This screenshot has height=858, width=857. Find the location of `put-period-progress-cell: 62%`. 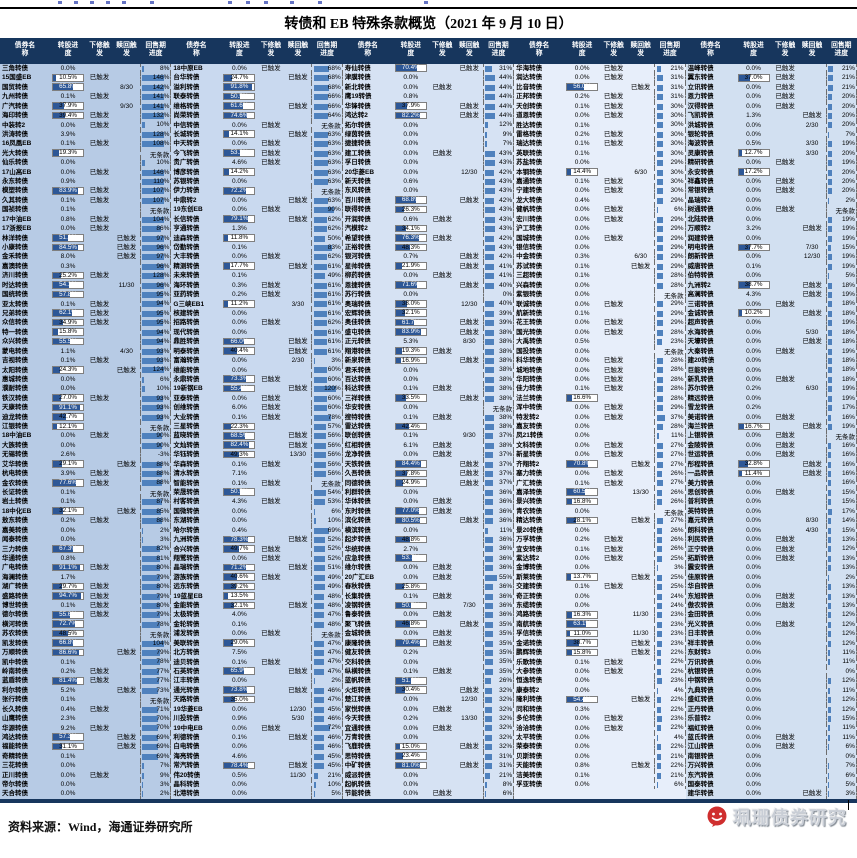

put-period-progress-cell: 62% is located at coordinates (327, 229).